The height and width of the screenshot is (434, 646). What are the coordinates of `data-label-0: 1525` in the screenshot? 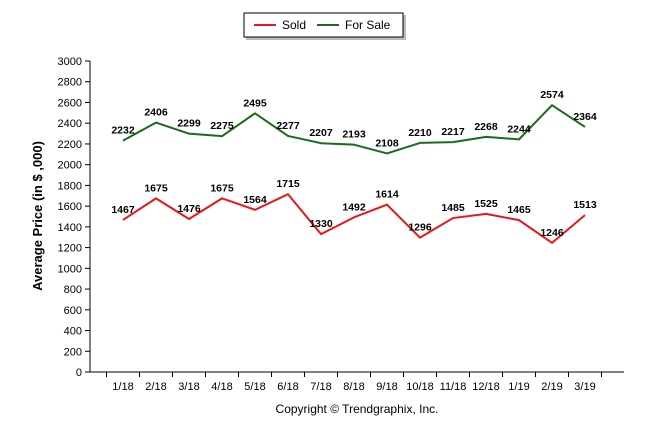 It's located at (486, 204).